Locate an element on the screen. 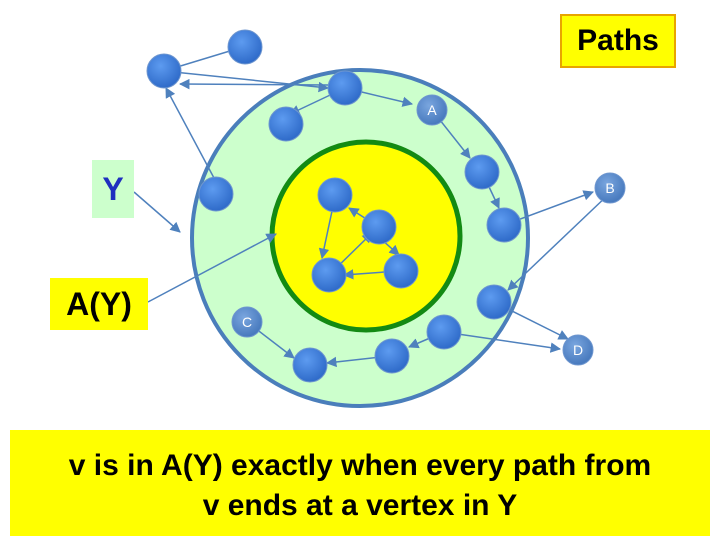 The image size is (720, 540). caption-line-2: v ends at a vertex in Y is located at coordinates (360, 505).